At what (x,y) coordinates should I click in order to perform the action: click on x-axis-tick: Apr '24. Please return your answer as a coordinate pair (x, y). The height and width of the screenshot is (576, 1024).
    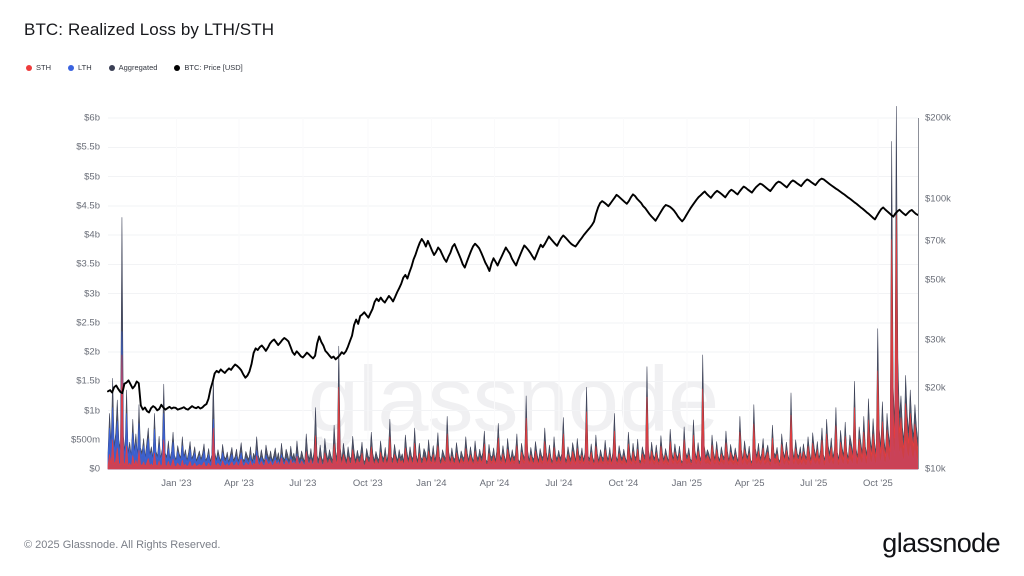
    Looking at the image, I should click on (494, 483).